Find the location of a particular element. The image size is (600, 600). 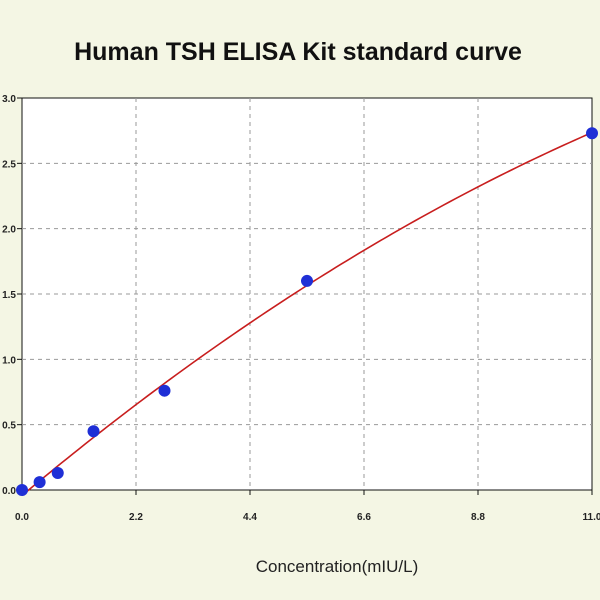

x-tick-label: 11.0 is located at coordinates (591, 517).